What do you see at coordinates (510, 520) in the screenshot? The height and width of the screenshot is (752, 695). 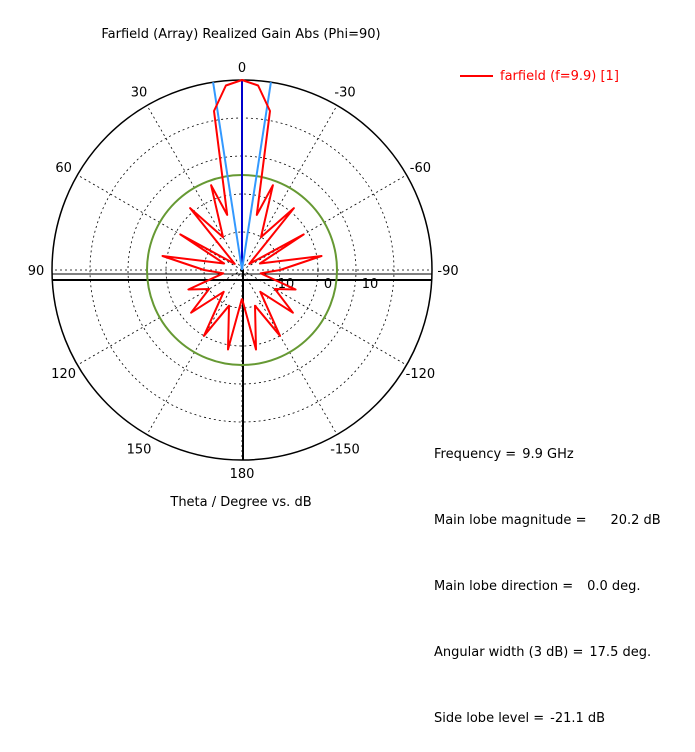 I see `magnitude-label: Main lobe magnitude =` at bounding box center [510, 520].